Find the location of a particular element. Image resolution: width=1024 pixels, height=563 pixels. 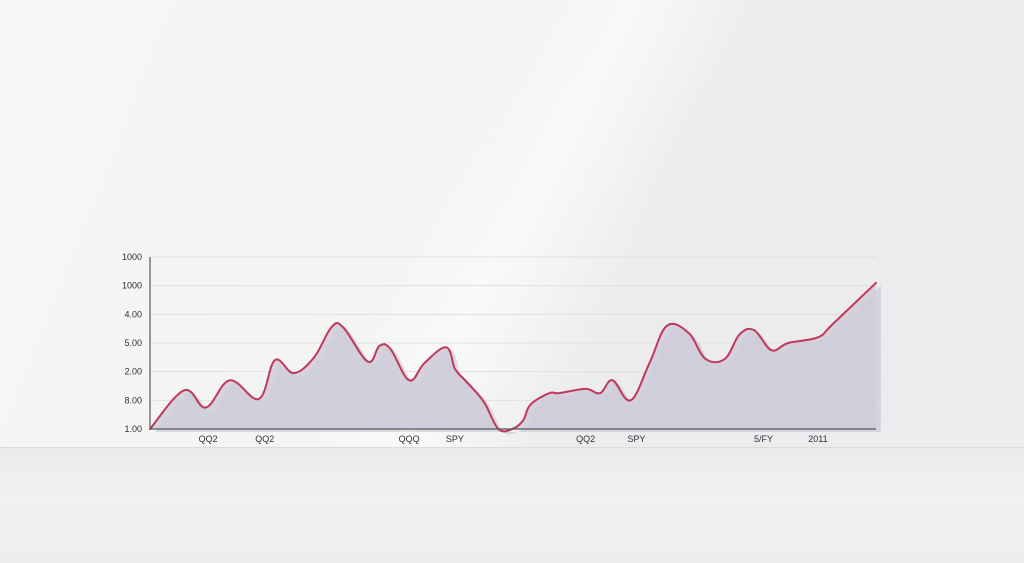

y-tick-label: 5.00 is located at coordinates (133, 343).